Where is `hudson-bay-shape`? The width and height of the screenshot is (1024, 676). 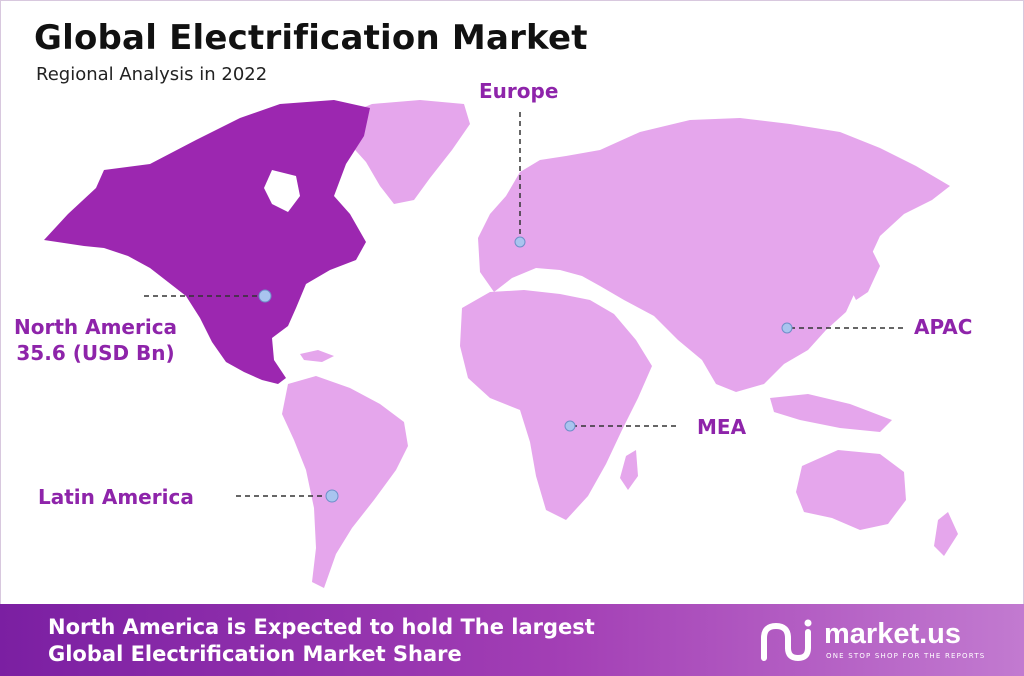 hudson-bay-shape is located at coordinates (282, 191).